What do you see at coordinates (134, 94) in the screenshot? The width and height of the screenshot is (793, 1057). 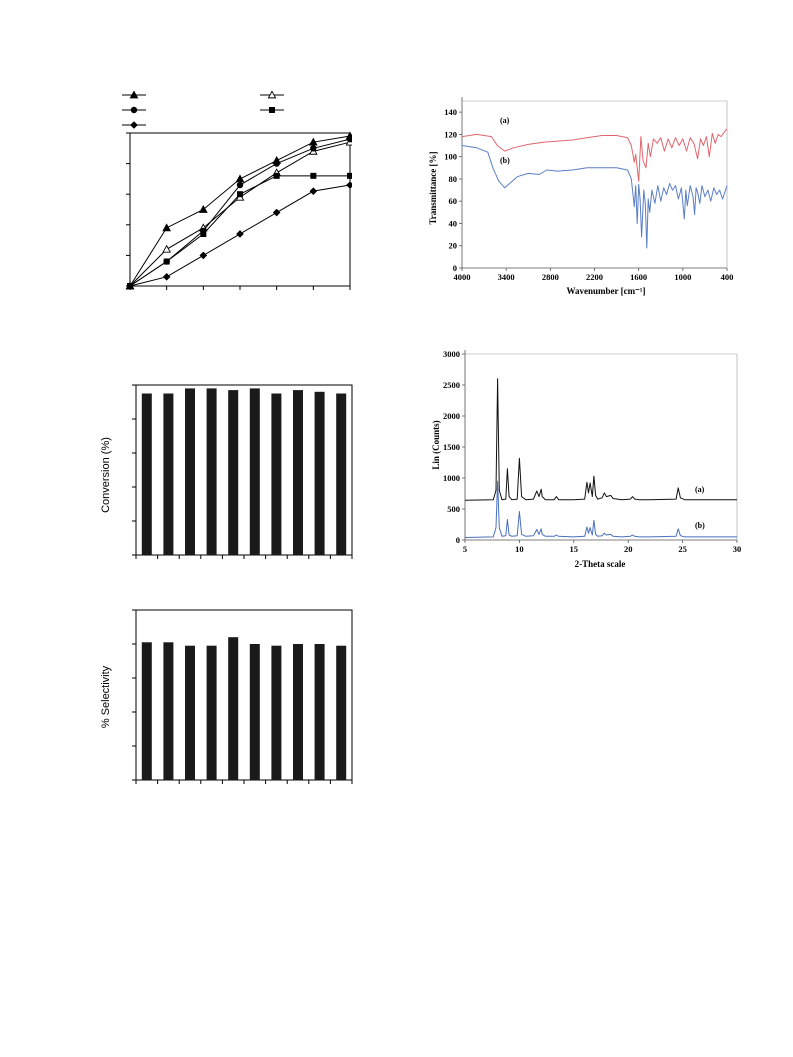 I see `legend-marker-triangle-filled` at bounding box center [134, 94].